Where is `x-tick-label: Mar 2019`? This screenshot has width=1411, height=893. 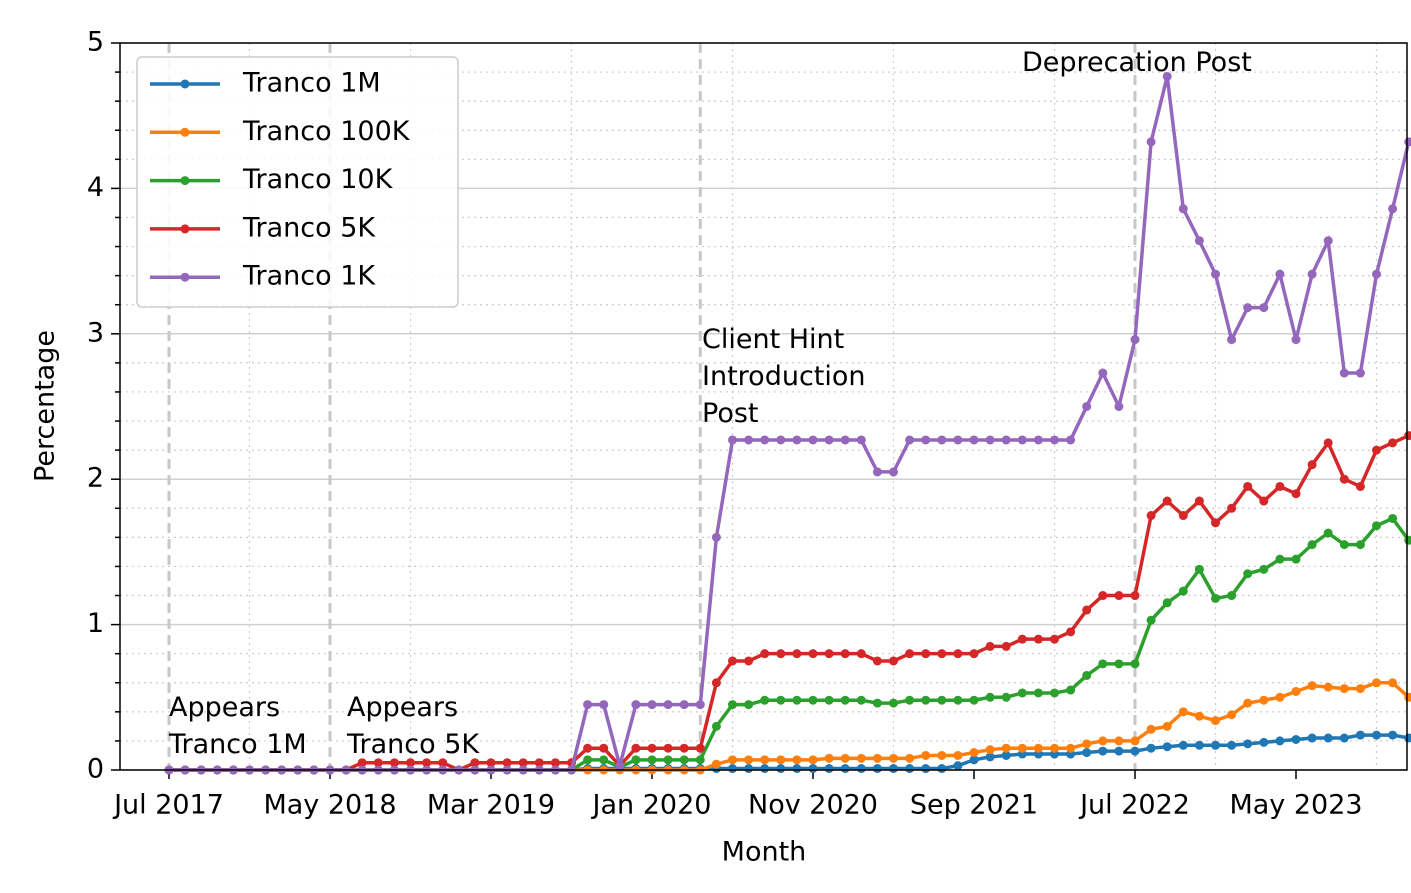 x-tick-label: Mar 2019 is located at coordinates (491, 805).